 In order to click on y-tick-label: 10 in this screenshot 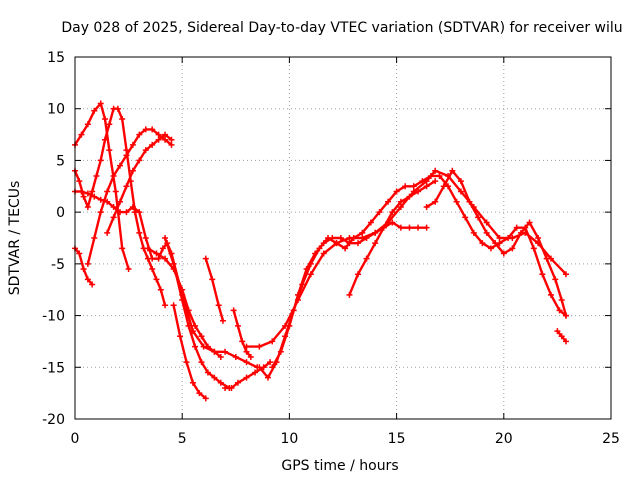, I will do `click(56, 110)`.